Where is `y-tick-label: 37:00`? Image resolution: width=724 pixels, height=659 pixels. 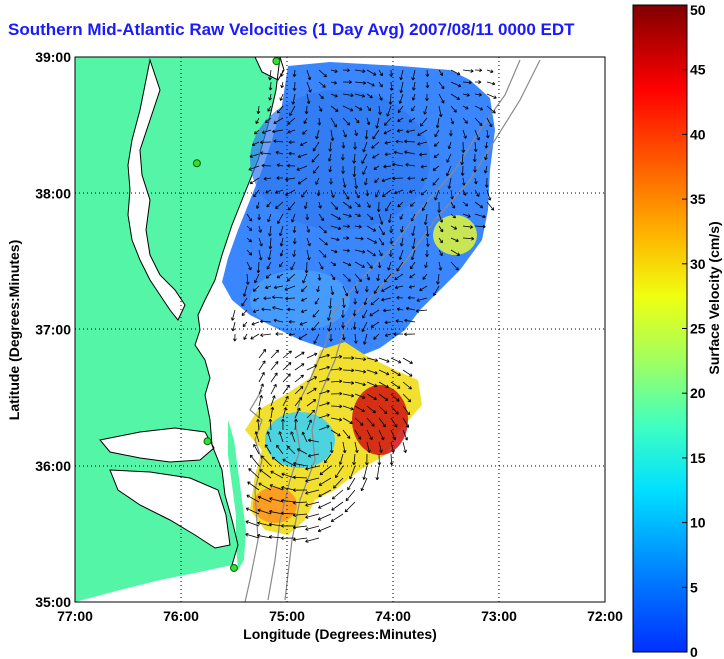 y-tick-label: 37:00 is located at coordinates (53, 330).